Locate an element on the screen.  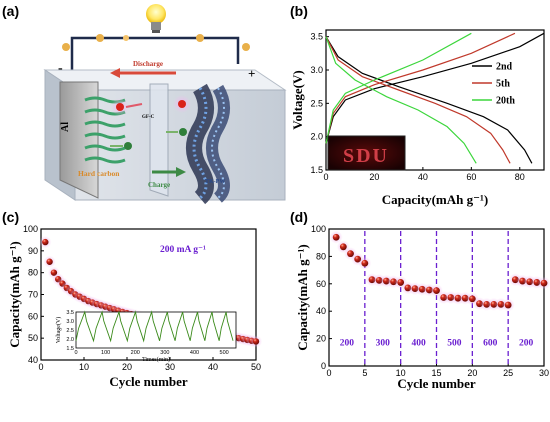
series-line-20th-discharge is located at coordinates (401, 100).